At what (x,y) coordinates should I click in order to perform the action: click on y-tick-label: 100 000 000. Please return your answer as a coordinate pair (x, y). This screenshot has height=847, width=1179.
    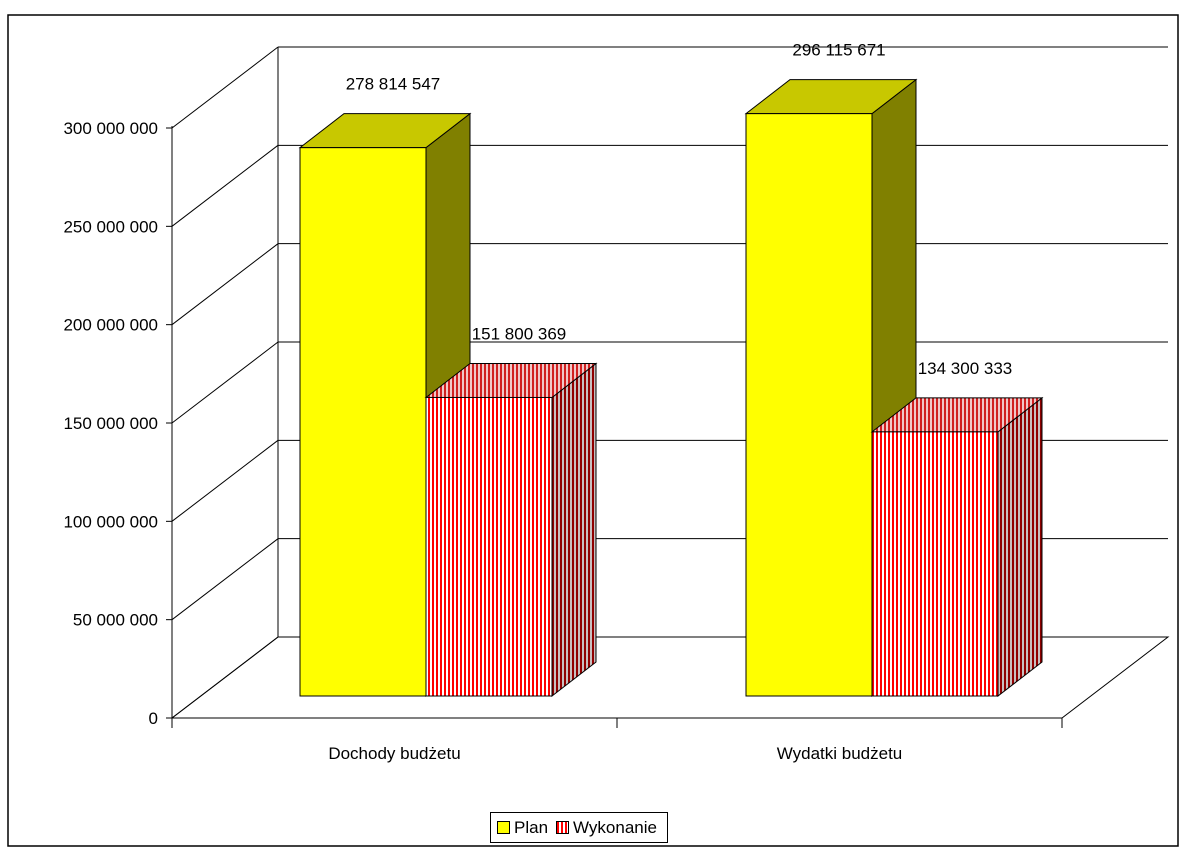
    Looking at the image, I should click on (110, 521).